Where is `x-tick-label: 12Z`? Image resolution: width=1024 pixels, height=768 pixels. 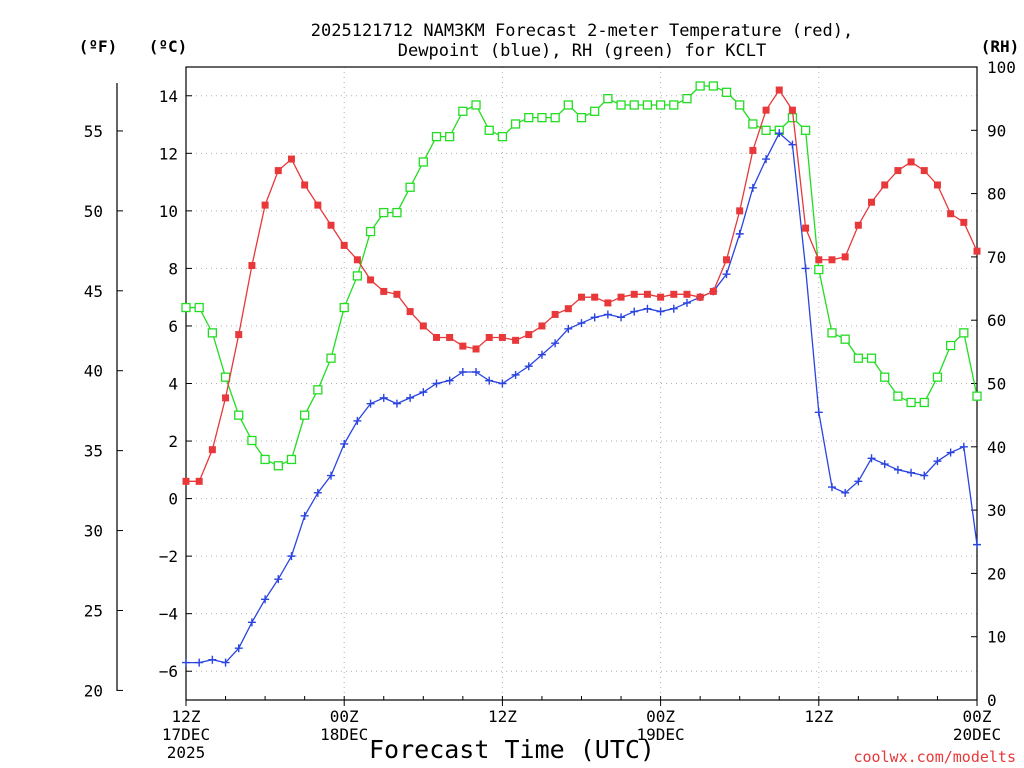 x-tick-label: 12Z is located at coordinates (818, 716).